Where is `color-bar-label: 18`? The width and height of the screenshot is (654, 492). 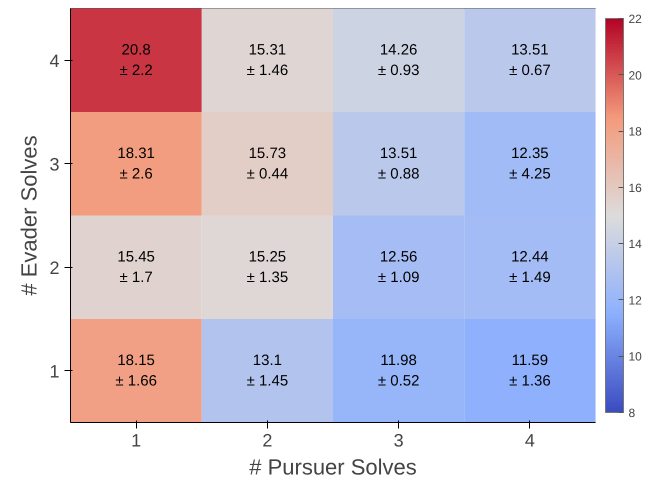 color-bar-label: 18 is located at coordinates (635, 131).